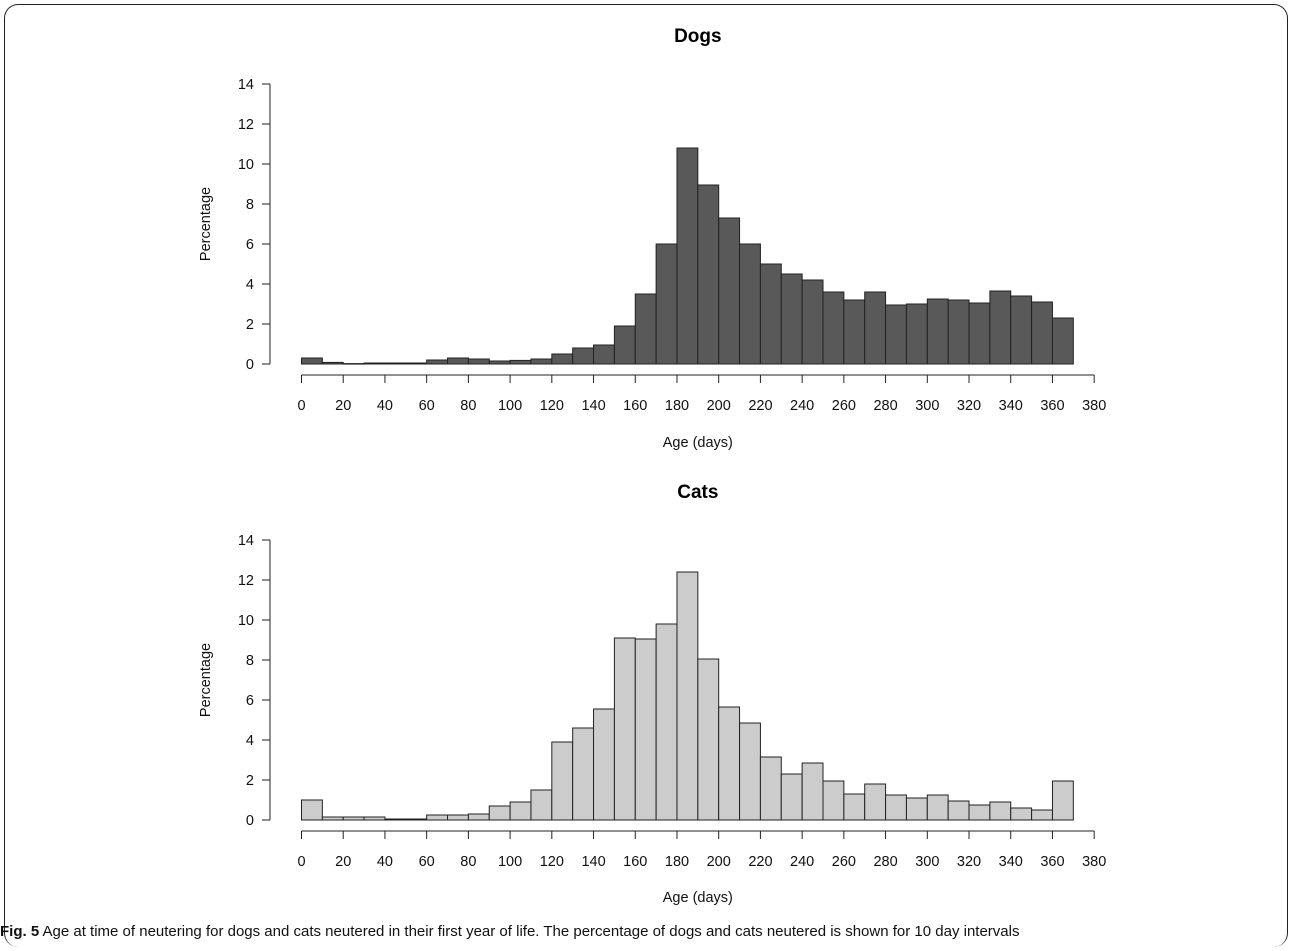 The width and height of the screenshot is (1292, 951). What do you see at coordinates (250, 205) in the screenshot?
I see `y-tick-label: 8` at bounding box center [250, 205].